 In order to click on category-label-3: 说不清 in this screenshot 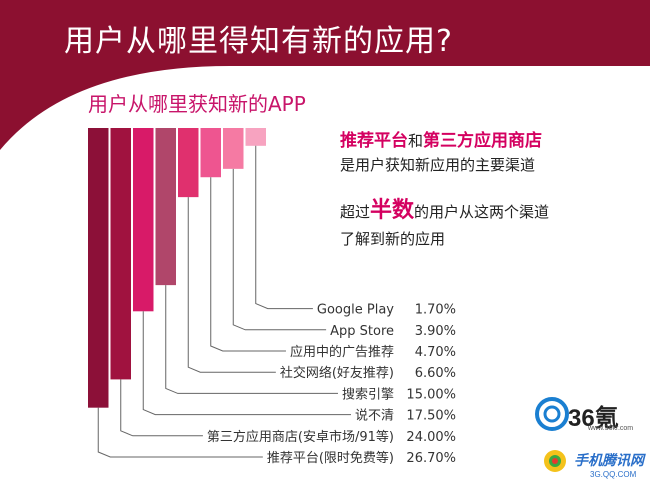, I will do `click(374, 416)`.